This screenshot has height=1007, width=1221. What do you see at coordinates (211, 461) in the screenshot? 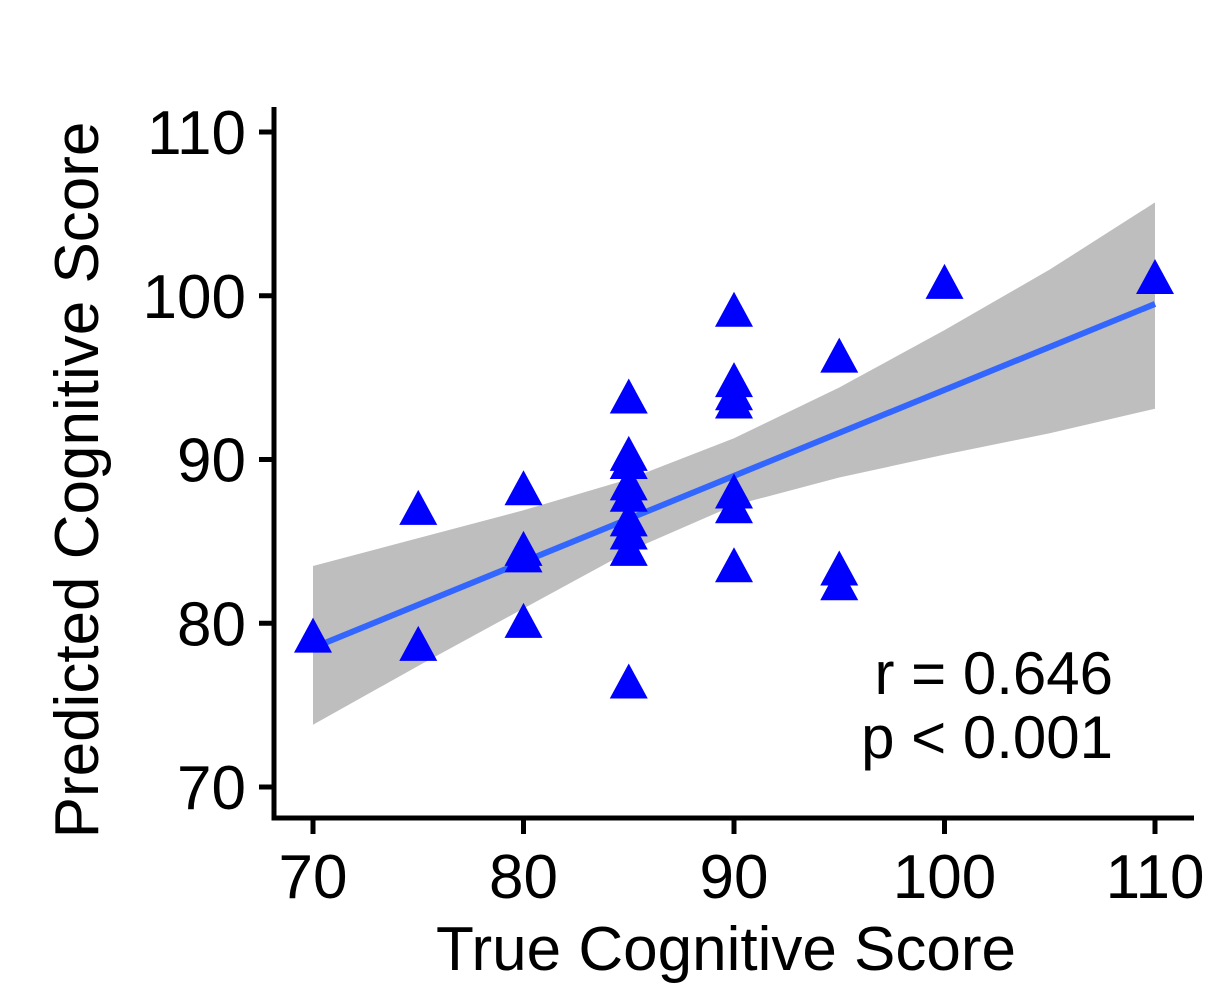
I see `y-tick-label: 90` at bounding box center [211, 461].